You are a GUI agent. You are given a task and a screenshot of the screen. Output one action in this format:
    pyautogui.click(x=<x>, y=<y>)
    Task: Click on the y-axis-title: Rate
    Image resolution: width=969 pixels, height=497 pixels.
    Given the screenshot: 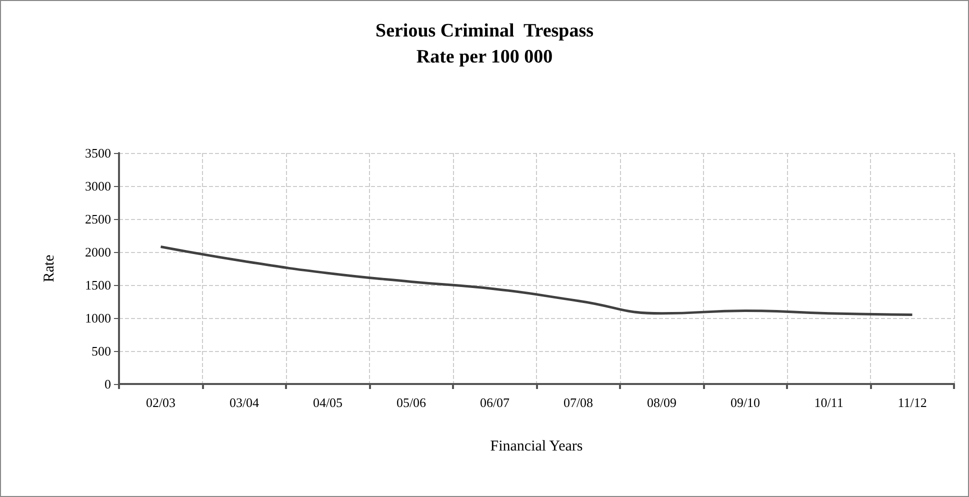 What is the action you would take?
    pyautogui.click(x=50, y=268)
    